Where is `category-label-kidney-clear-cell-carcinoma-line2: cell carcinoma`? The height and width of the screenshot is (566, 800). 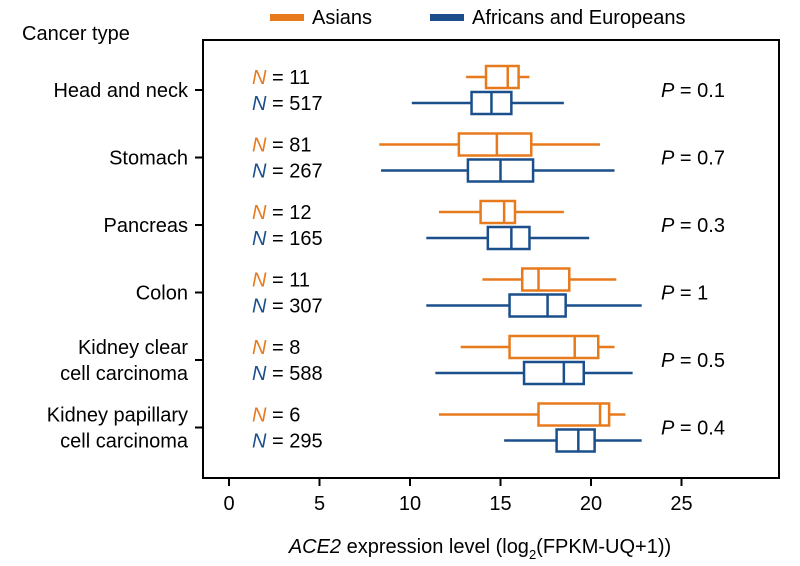
category-label-kidney-clear-cell-carcinoma-line2: cell carcinoma is located at coordinates (124, 374).